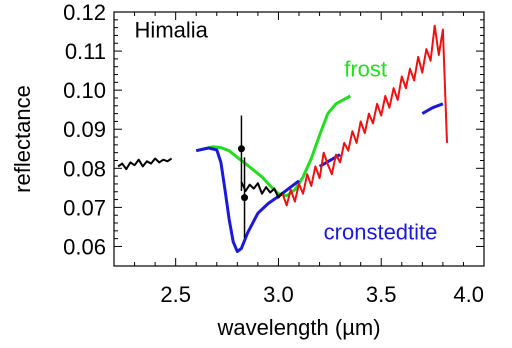 The image size is (512, 348). I want to click on y-tick-label: 0.12, so click(84, 12).